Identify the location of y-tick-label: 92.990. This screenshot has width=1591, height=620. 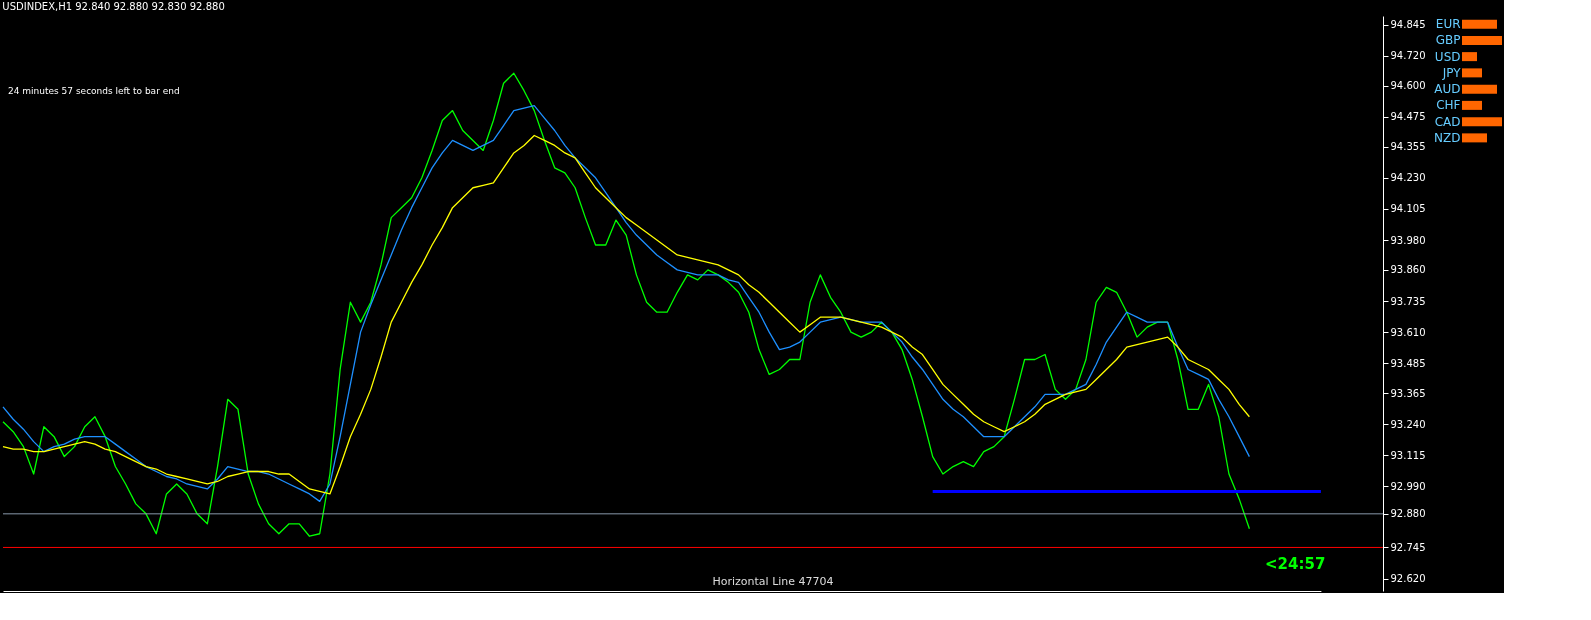
(1408, 486).